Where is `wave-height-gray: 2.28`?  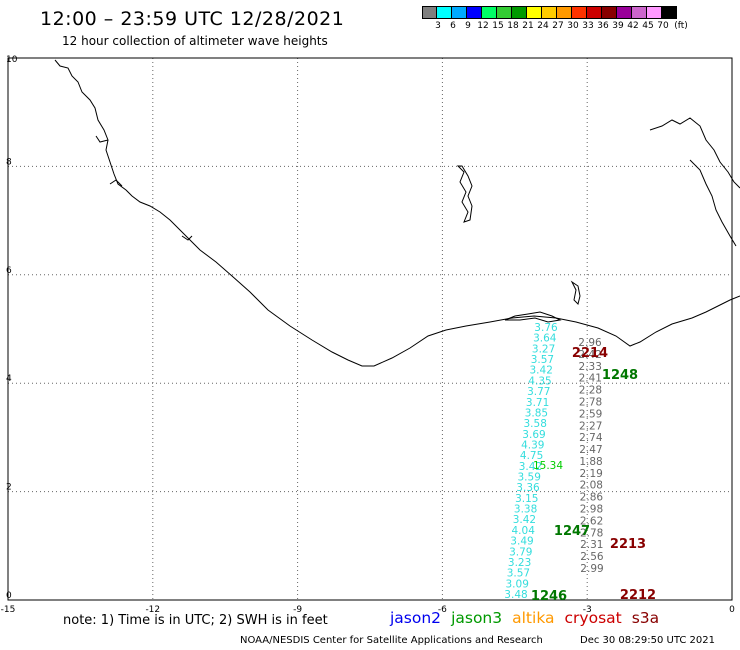 wave-height-gray: 2.28 is located at coordinates (590, 391).